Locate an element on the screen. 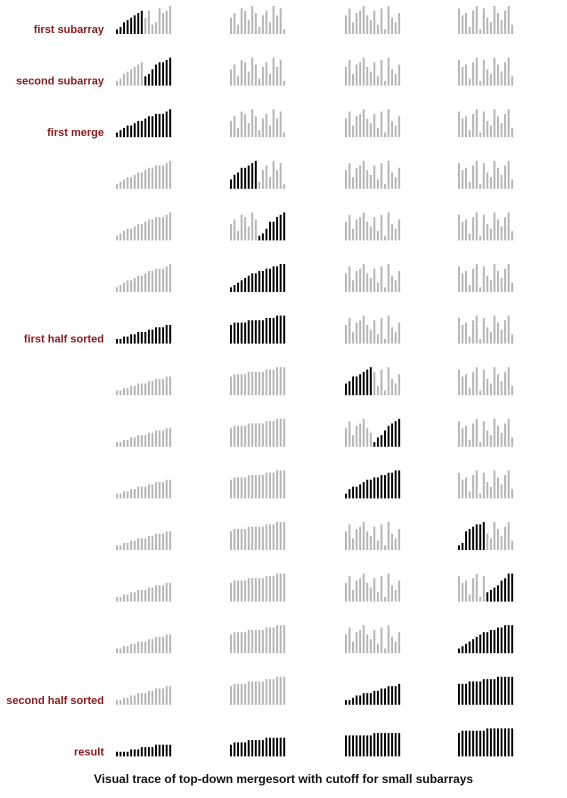  trace-row: result is located at coordinates (294, 743).